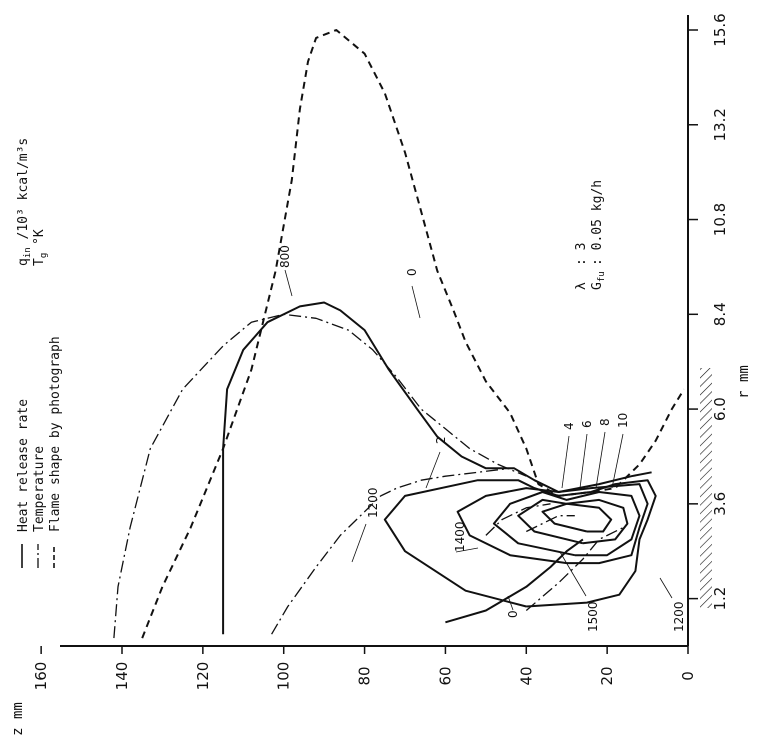 This screenshot has height=738, width=768. Describe the element at coordinates (720, 124) in the screenshot. I see `r-tick-label: 13.2` at that location.